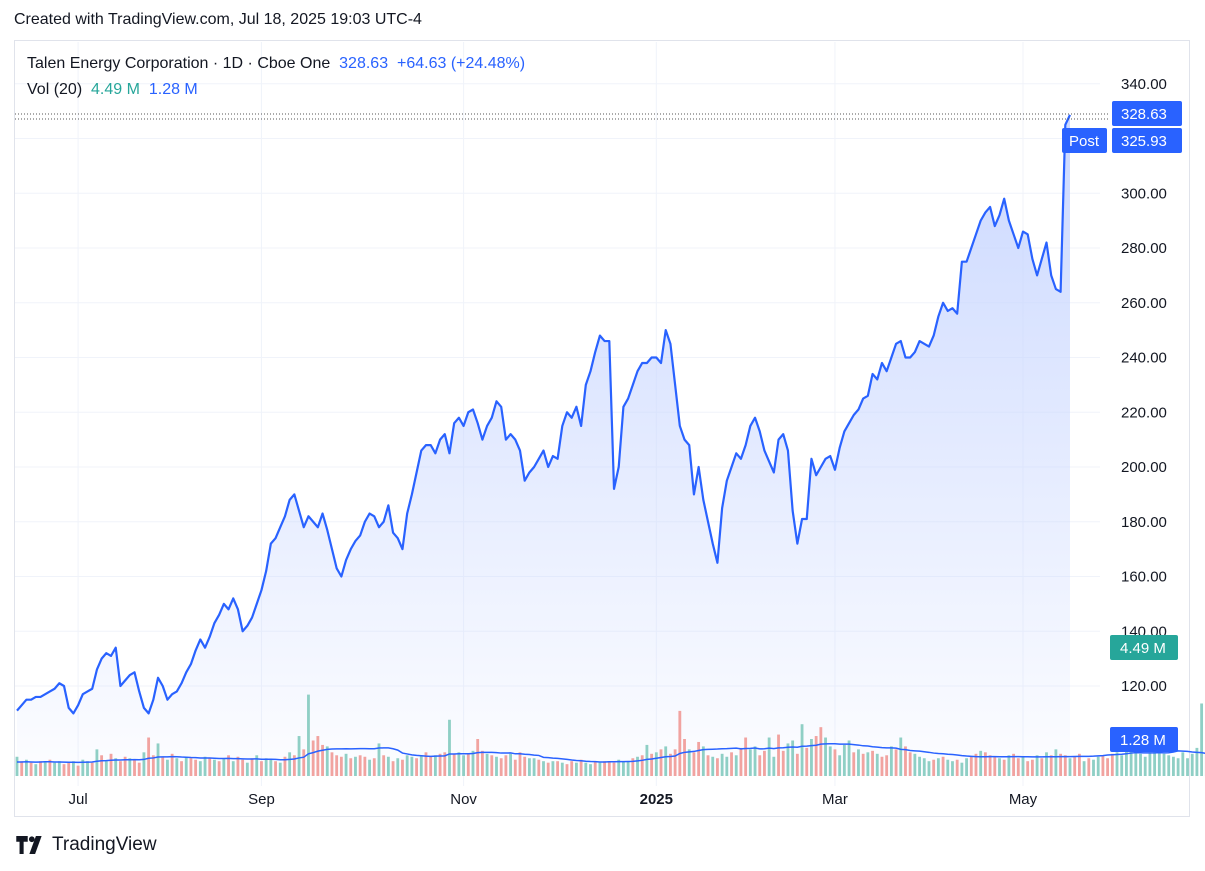  What do you see at coordinates (656, 799) in the screenshot?
I see `x-tick-label: 2025` at bounding box center [656, 799].